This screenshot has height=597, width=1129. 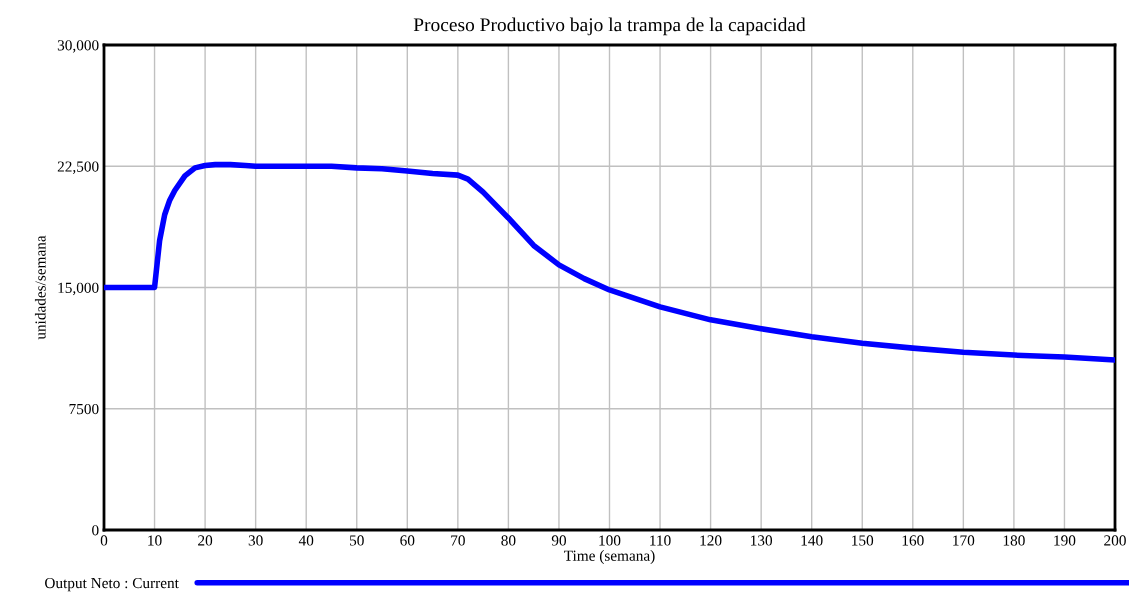 What do you see at coordinates (1115, 540) in the screenshot?
I see `x-tick-label: 200` at bounding box center [1115, 540].